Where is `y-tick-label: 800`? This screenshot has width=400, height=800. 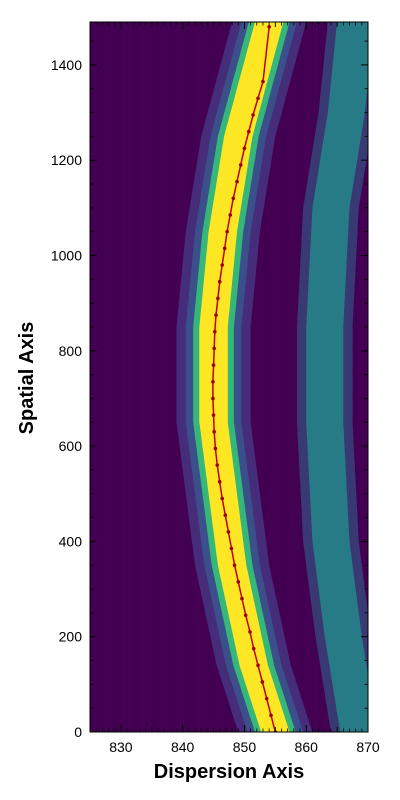
y-tick-label: 800 is located at coordinates (71, 351).